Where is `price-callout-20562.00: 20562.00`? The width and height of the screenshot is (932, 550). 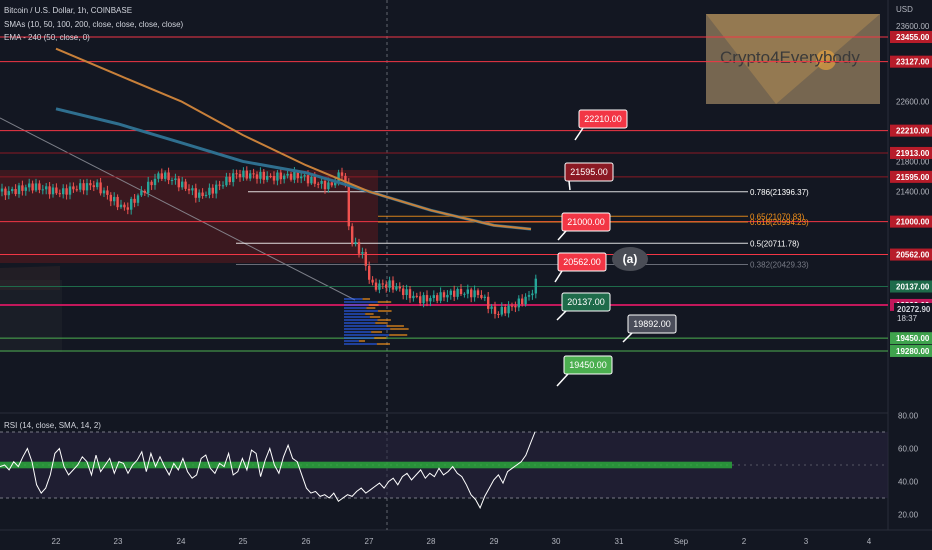 price-callout-20562.00: 20562.00 is located at coordinates (580, 267).